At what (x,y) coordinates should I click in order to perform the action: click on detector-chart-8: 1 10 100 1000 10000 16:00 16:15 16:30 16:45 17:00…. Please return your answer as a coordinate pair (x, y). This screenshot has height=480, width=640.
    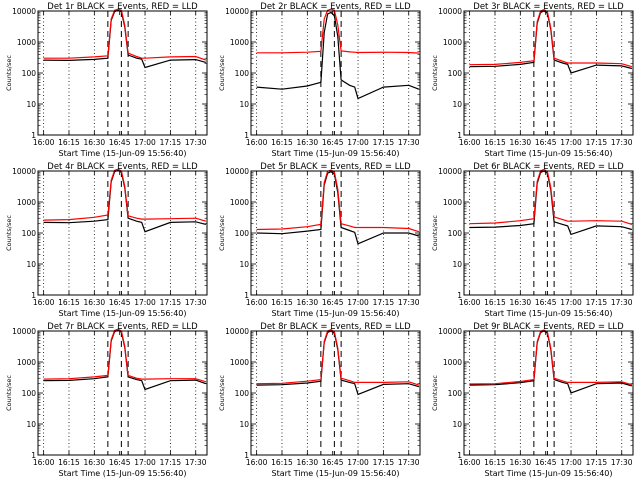
    Looking at the image, I should click on (319, 400).